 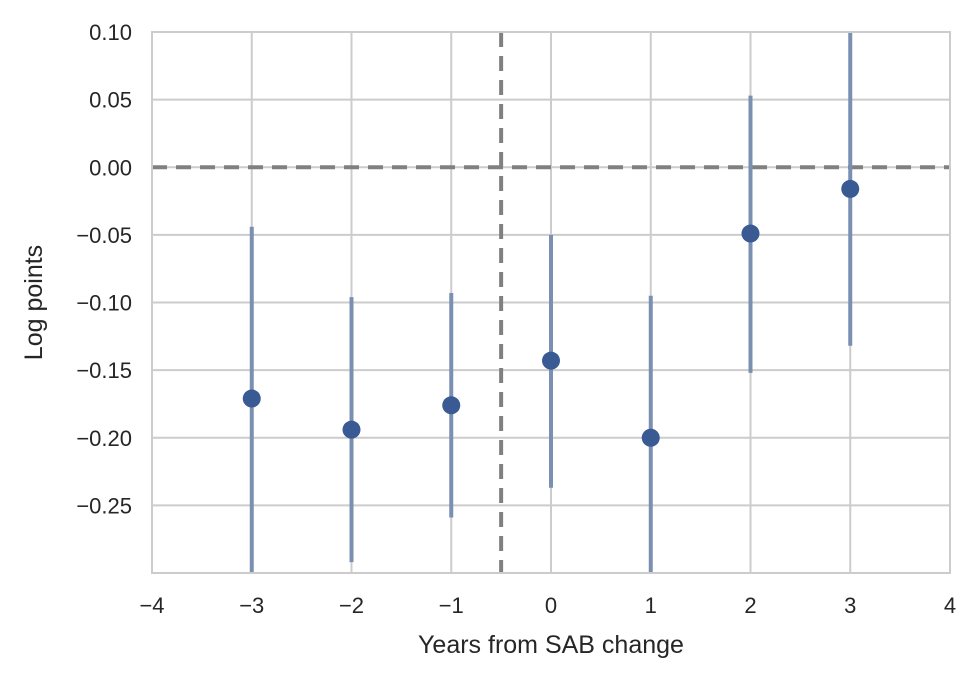 I want to click on y-tick-label: −0.10, so click(x=104, y=303).